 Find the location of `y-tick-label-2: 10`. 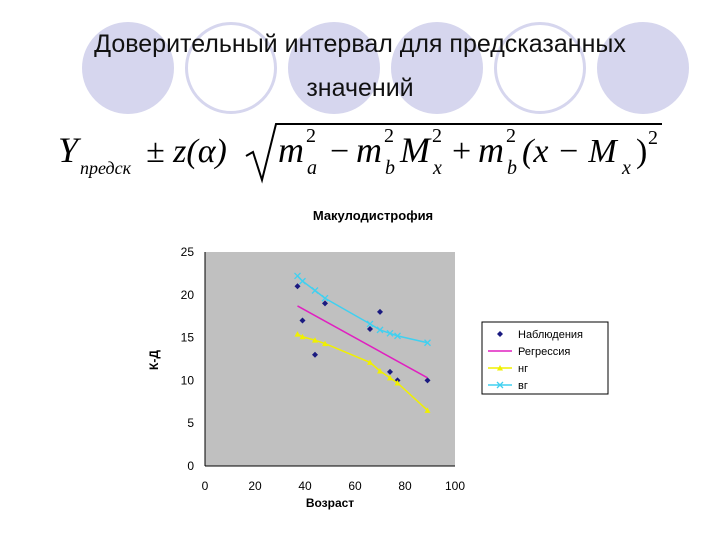

y-tick-label-2: 10 is located at coordinates (188, 380).